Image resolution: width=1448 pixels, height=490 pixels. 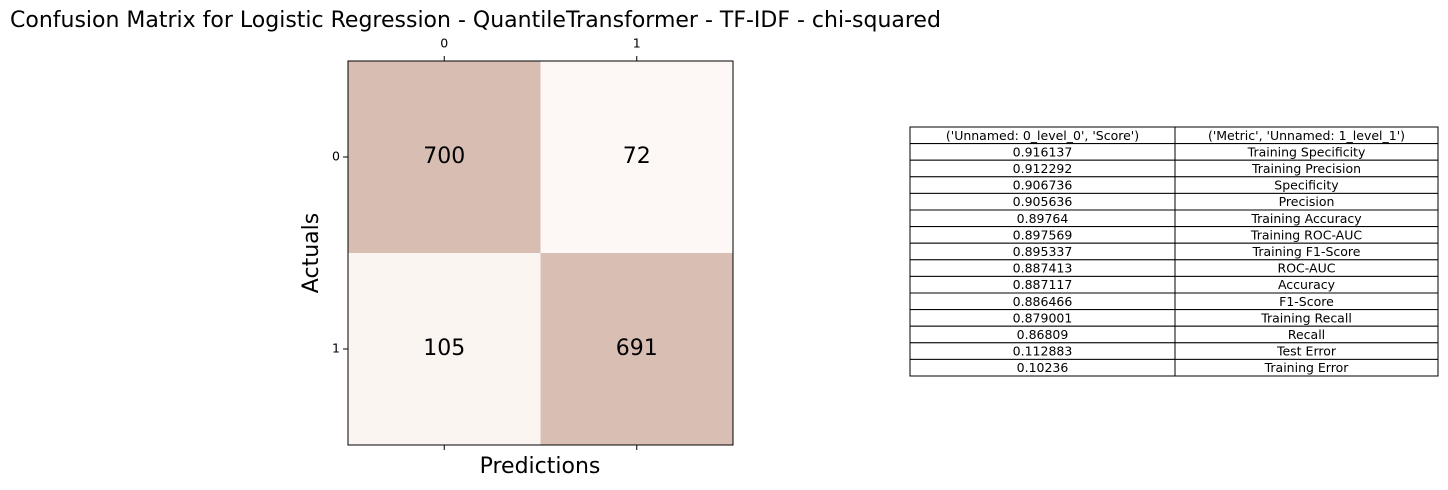 I want to click on table-text: 0.906736, so click(x=1043, y=185).